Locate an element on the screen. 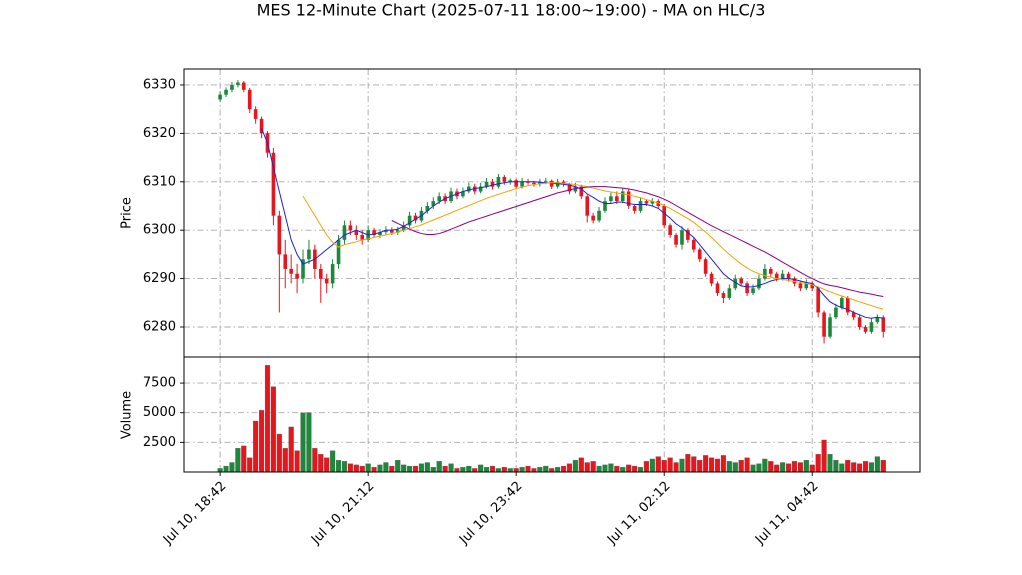 This screenshot has width=1022, height=575. volume-panel-frame is located at coordinates (552, 414).